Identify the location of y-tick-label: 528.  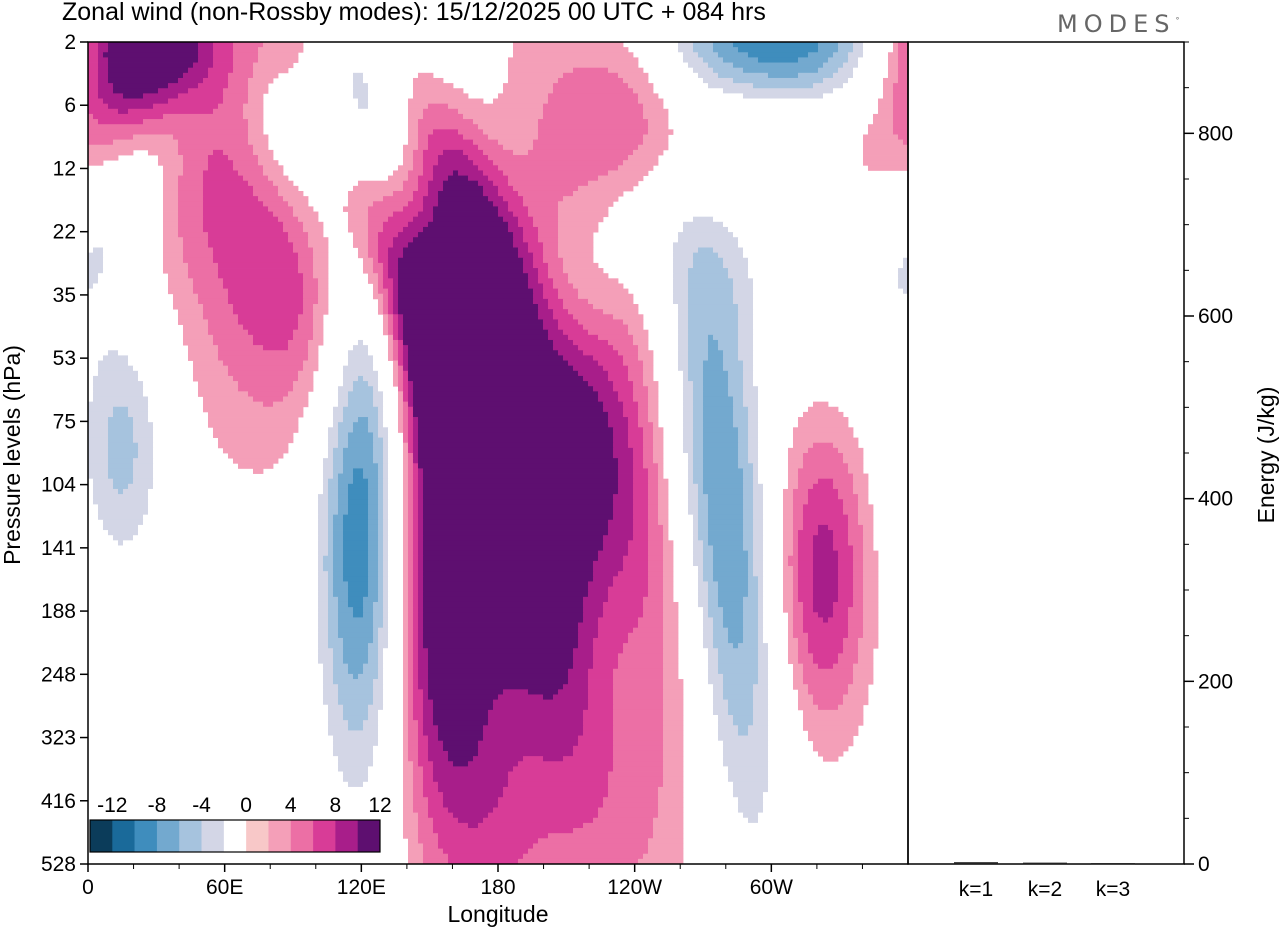
(58, 864).